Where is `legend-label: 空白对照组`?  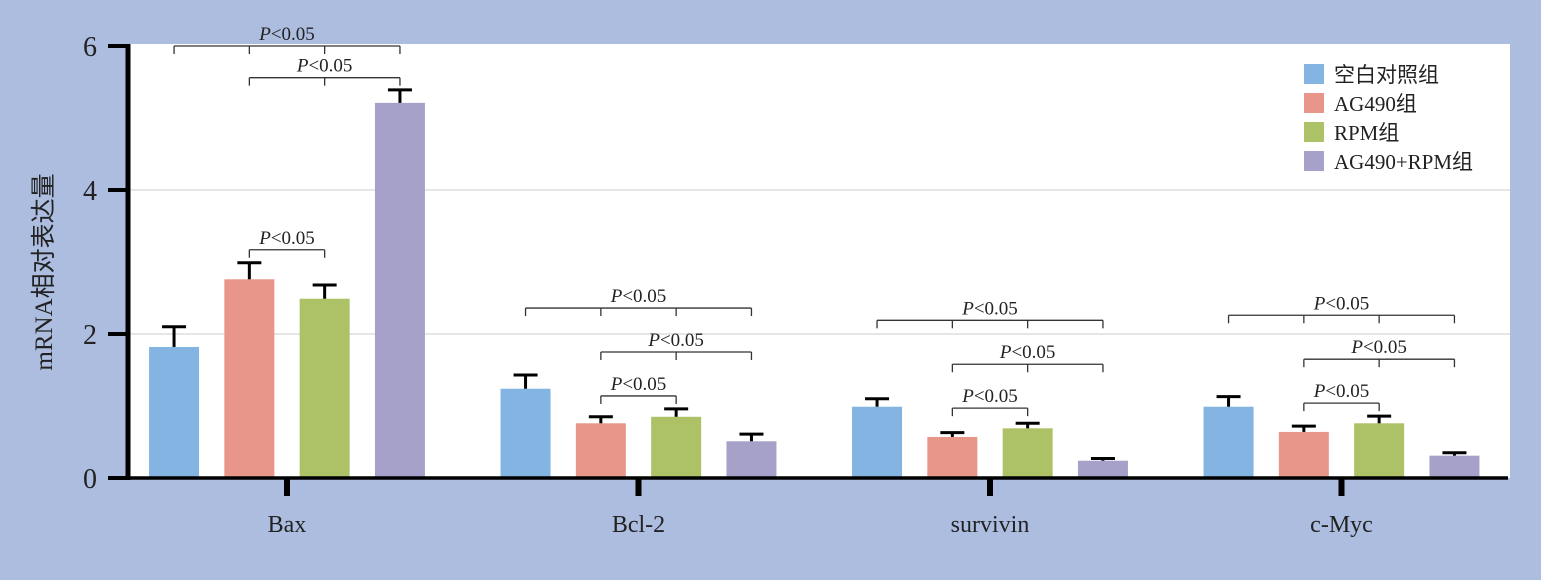 legend-label: 空白对照组 is located at coordinates (1386, 75).